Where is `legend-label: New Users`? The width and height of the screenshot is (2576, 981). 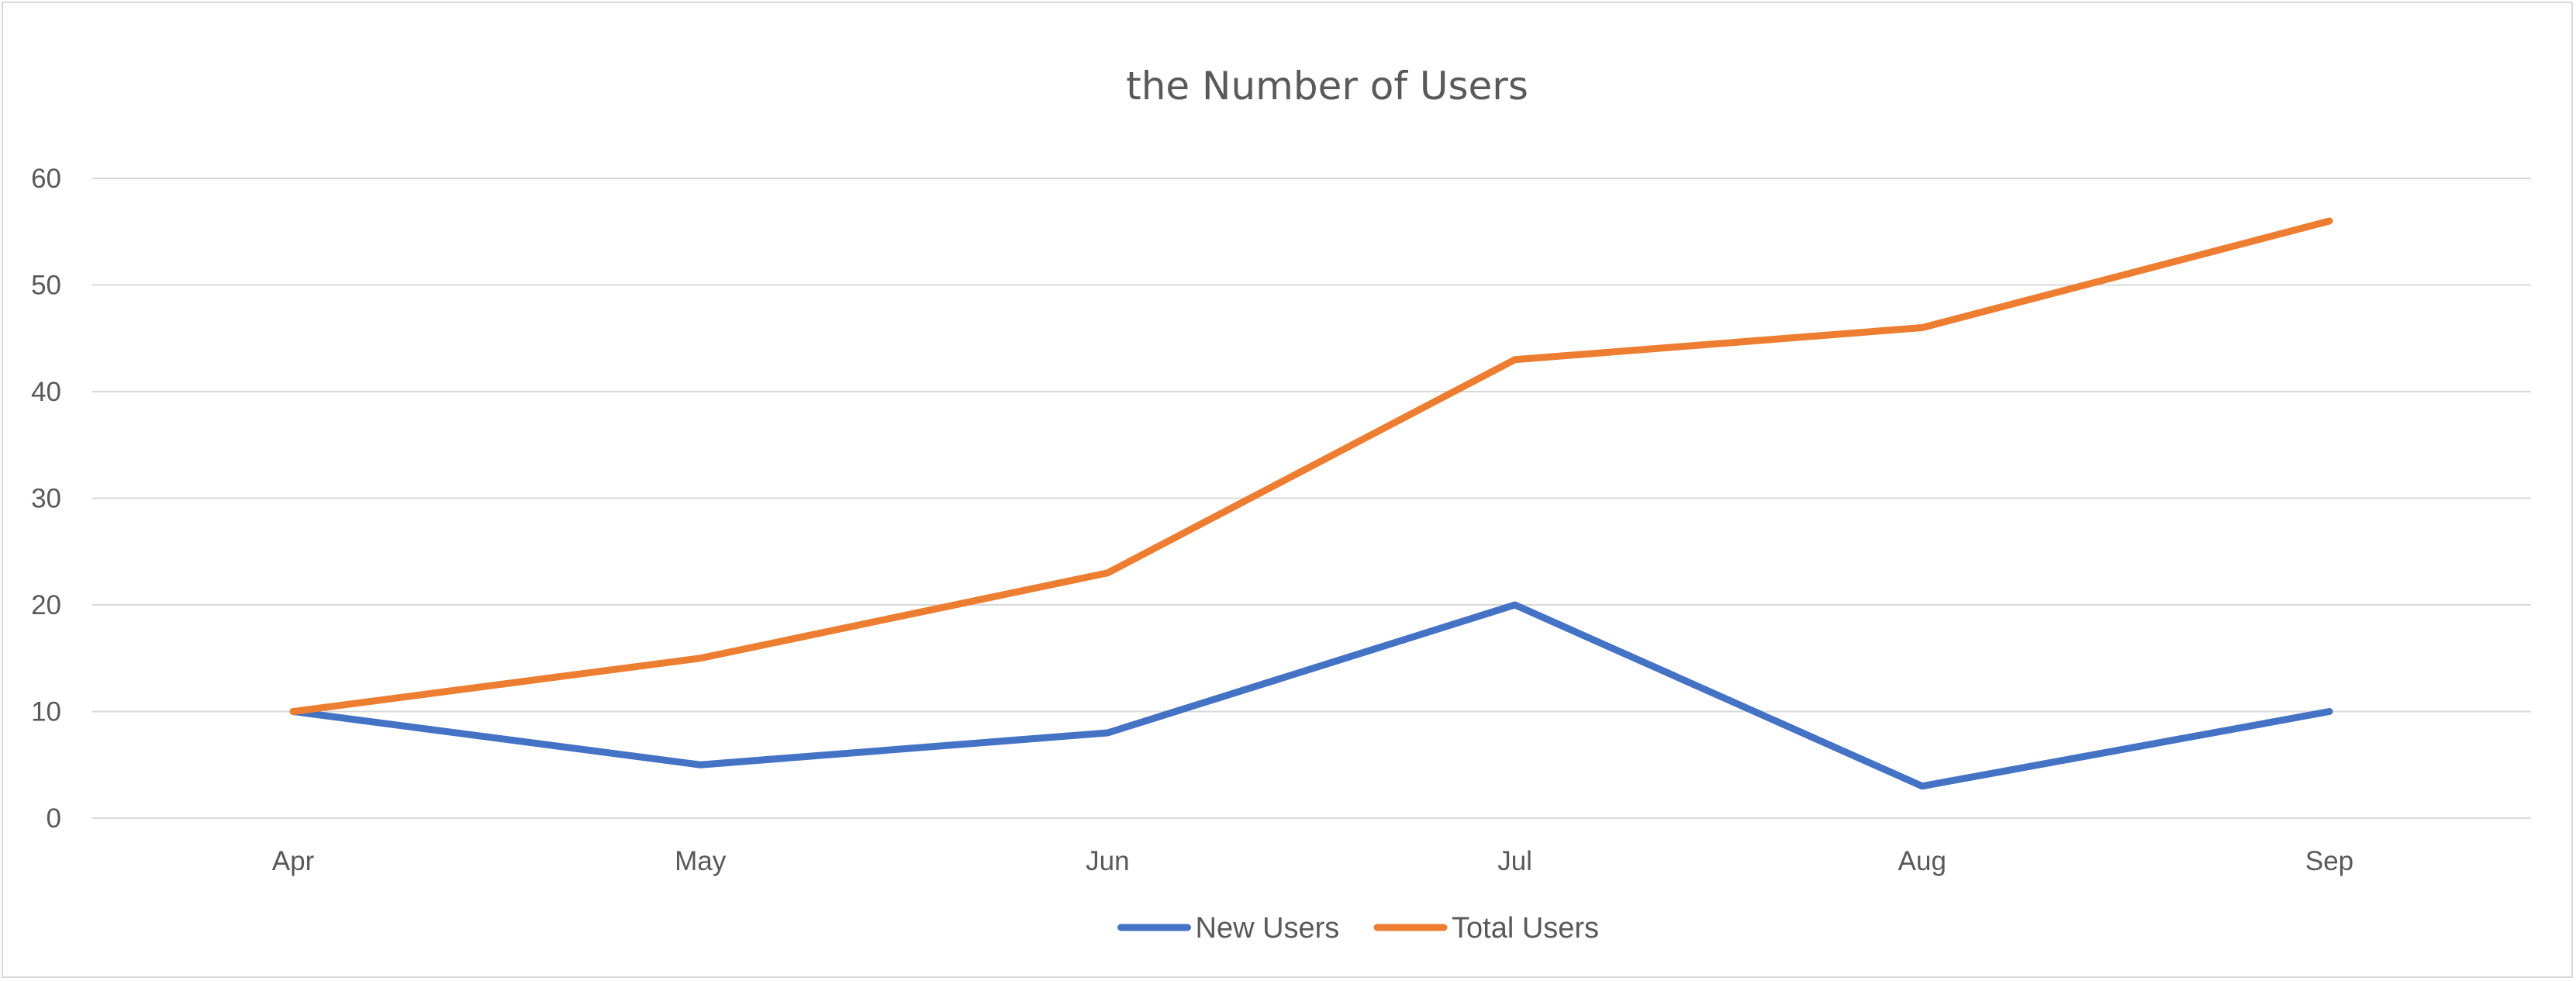
legend-label: New Users is located at coordinates (1268, 929).